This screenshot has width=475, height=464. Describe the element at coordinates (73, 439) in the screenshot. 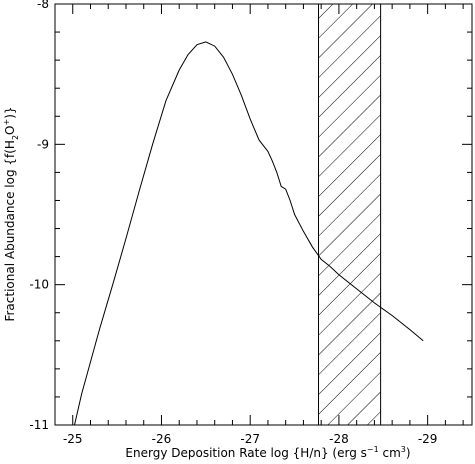

I see `x-tick-label: -25` at that location.